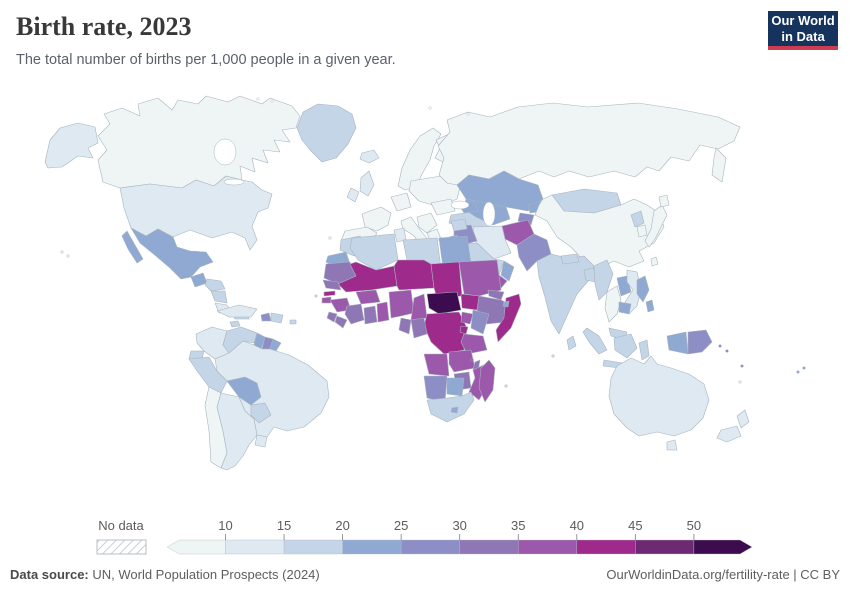 The width and height of the screenshot is (850, 600). Describe the element at coordinates (472, 360) in the screenshot. I see `island-comoros` at that location.